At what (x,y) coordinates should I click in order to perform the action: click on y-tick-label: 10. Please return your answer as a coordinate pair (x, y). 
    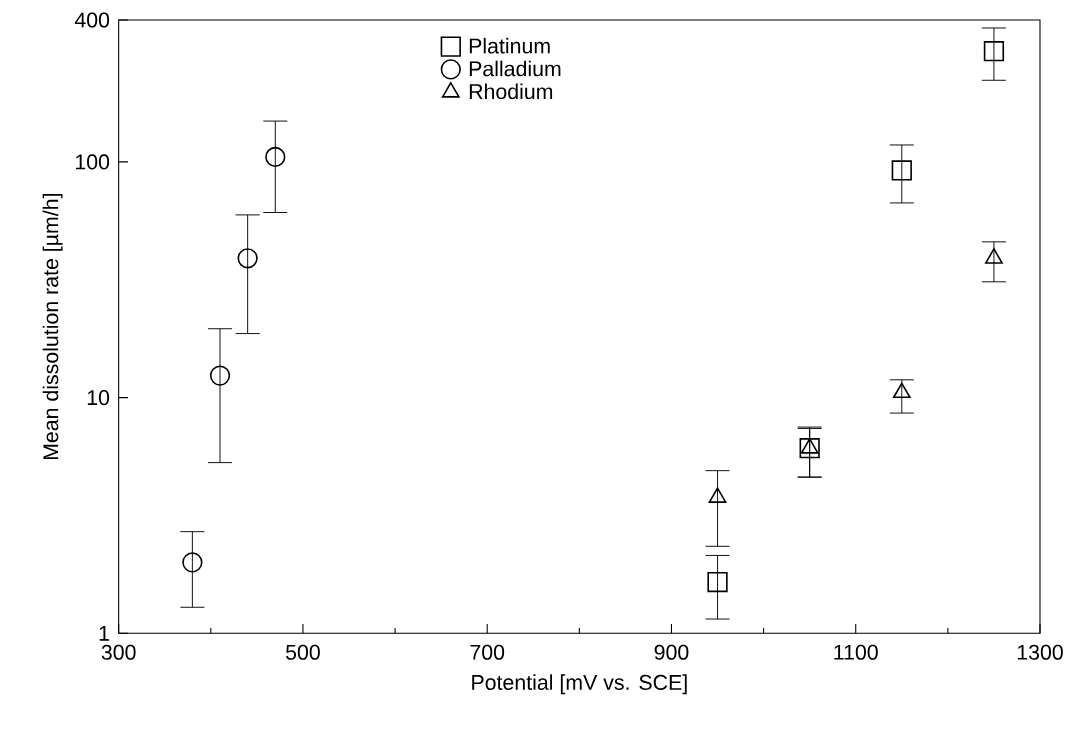
    Looking at the image, I should click on (98, 397).